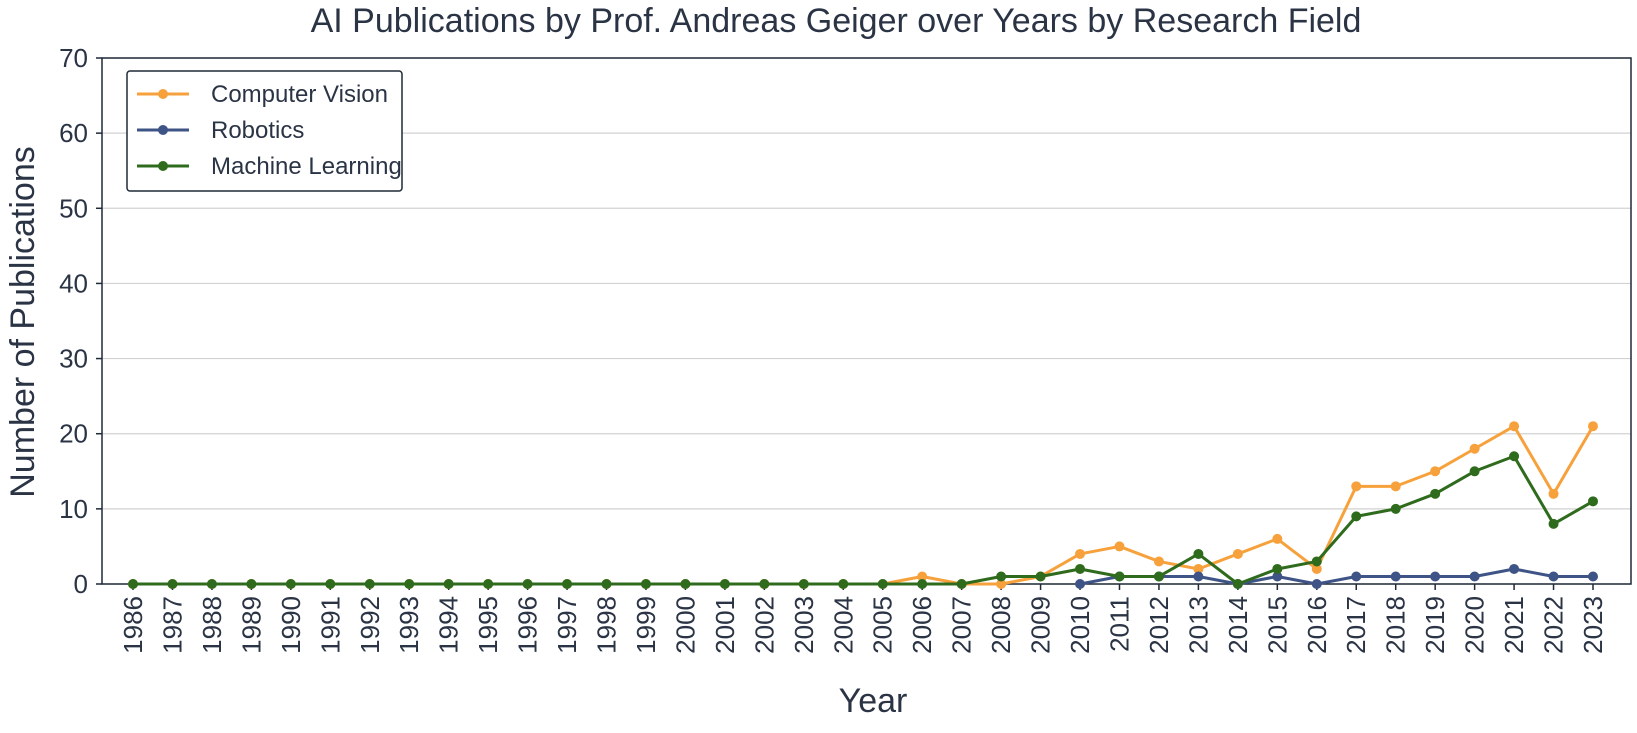 The image size is (1637, 733). I want to click on y-axis-label: Number of Publications, so click(23, 322).